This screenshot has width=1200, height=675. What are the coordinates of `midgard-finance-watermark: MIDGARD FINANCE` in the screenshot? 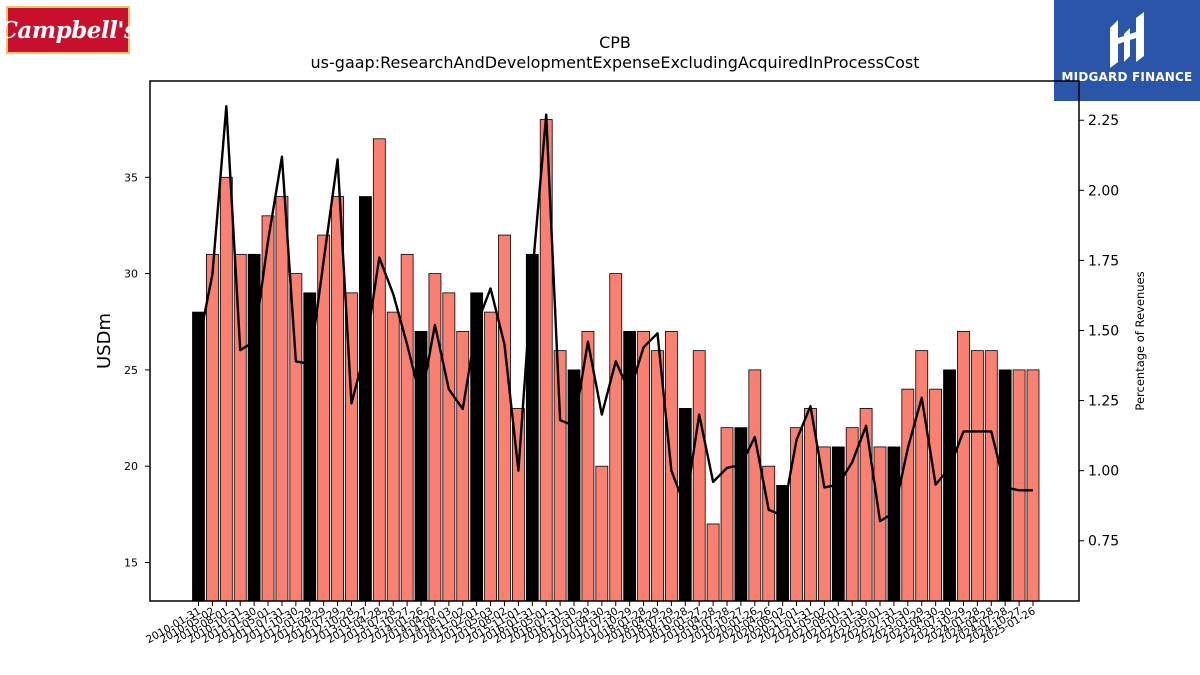 It's located at (1127, 50).